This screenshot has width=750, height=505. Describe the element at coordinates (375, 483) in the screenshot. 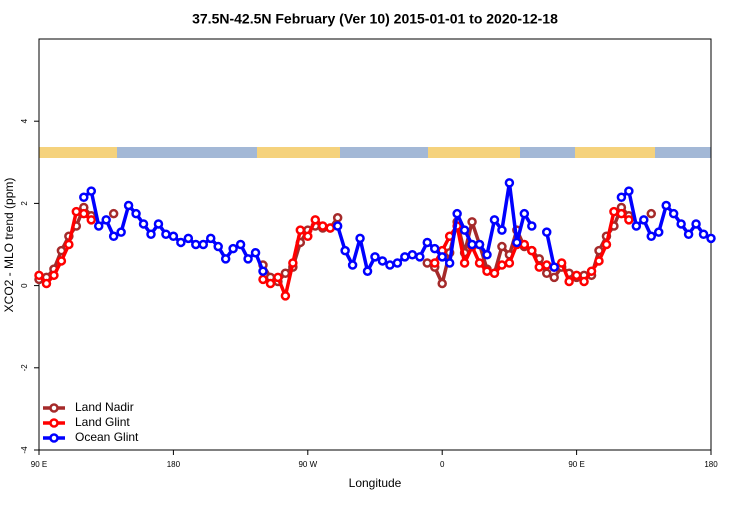

I see `x-axis-label: Longitude` at that location.